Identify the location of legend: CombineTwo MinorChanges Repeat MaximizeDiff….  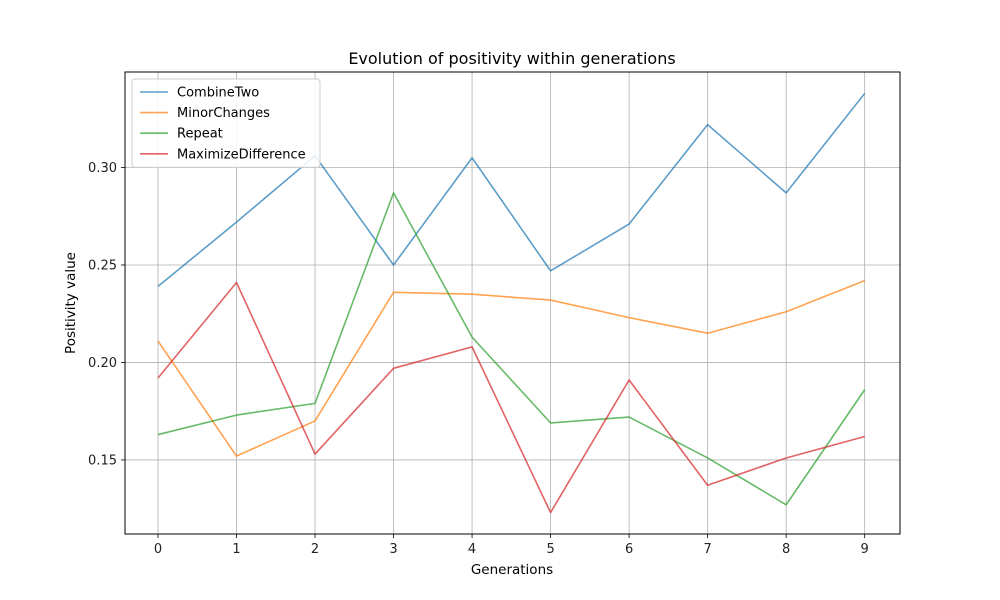
(226, 123).